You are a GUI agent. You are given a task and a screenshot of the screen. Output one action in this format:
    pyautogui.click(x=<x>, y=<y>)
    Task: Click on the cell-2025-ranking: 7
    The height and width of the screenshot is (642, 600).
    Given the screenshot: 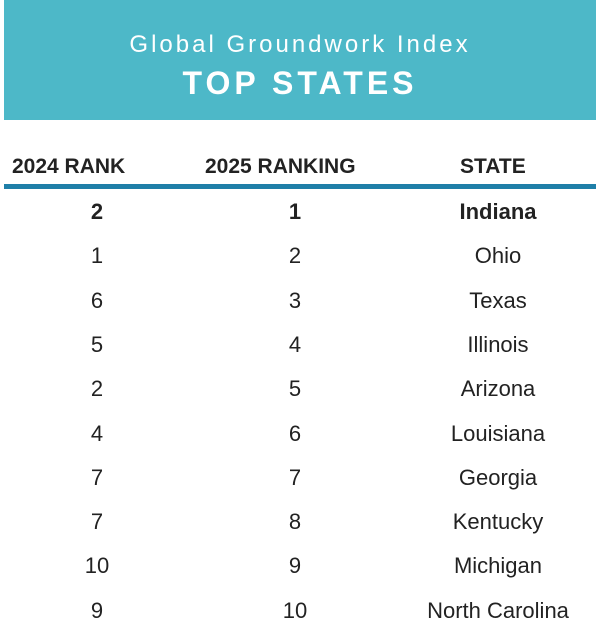 What is the action you would take?
    pyautogui.click(x=295, y=477)
    